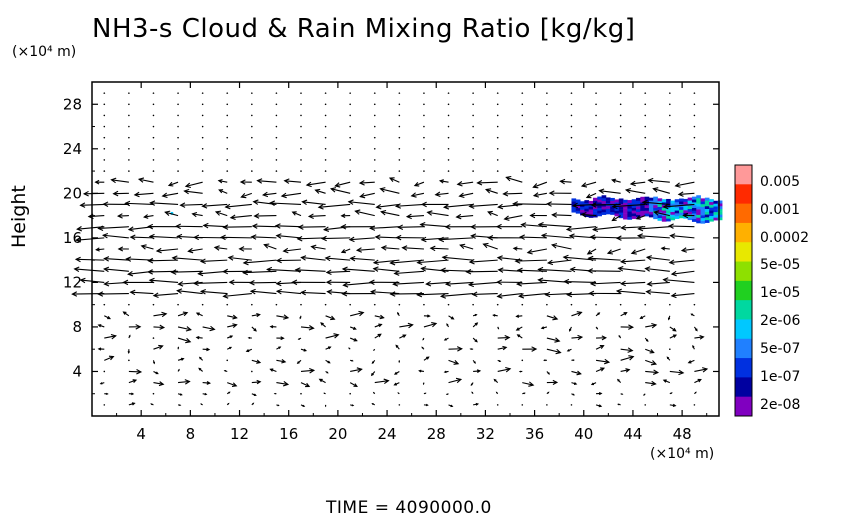 The width and height of the screenshot is (854, 519). What do you see at coordinates (191, 434) in the screenshot?
I see `x-tick-label: 8` at bounding box center [191, 434].